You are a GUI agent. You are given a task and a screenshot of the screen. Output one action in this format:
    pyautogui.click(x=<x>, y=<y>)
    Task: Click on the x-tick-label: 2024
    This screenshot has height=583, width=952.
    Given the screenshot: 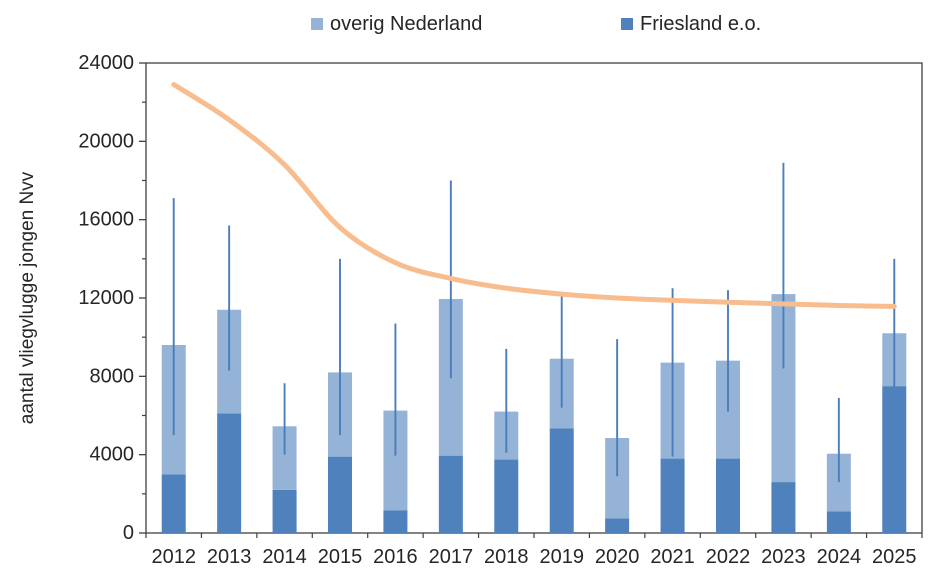 What is the action you would take?
    pyautogui.click(x=839, y=557)
    